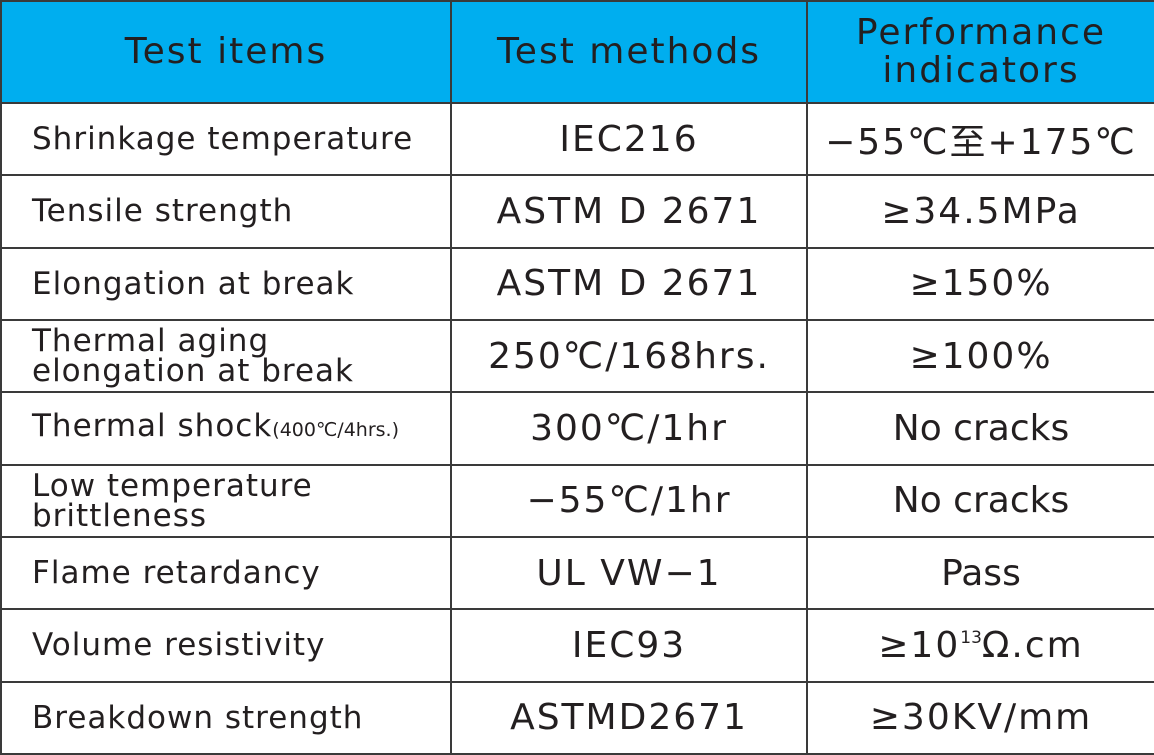  What do you see at coordinates (1032, 645) in the screenshot?
I see `cell-text: Ω.cm` at bounding box center [1032, 645].